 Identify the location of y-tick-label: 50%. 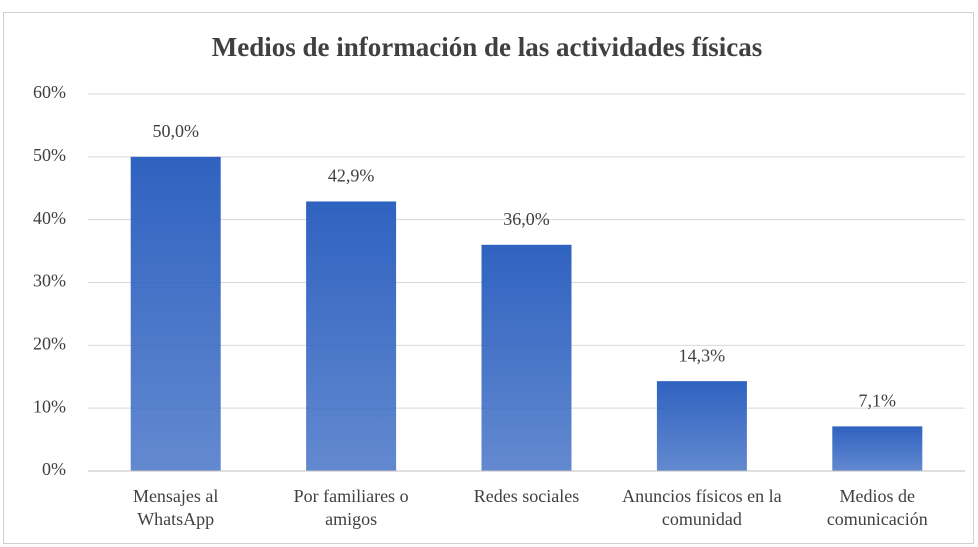
(49, 155).